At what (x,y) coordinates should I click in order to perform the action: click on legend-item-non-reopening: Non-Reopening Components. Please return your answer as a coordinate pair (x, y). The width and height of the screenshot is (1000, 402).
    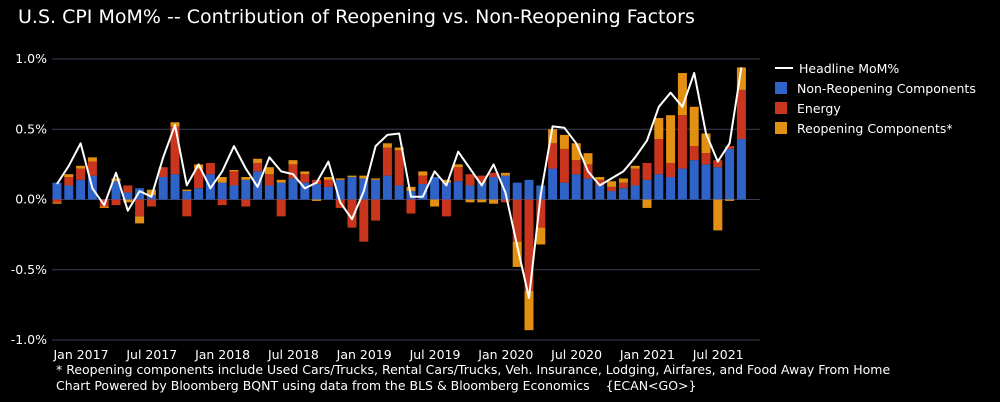
    Looking at the image, I should click on (875, 88).